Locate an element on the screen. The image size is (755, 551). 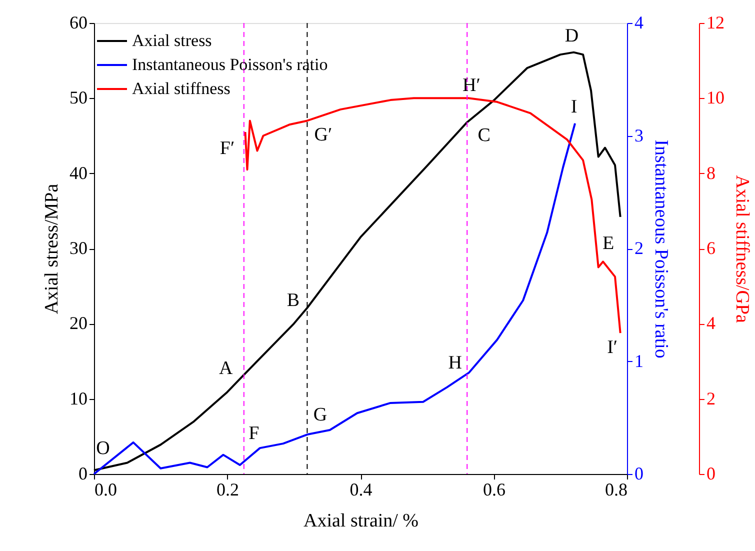
y-tick-label: 50 is located at coordinates (79, 98).